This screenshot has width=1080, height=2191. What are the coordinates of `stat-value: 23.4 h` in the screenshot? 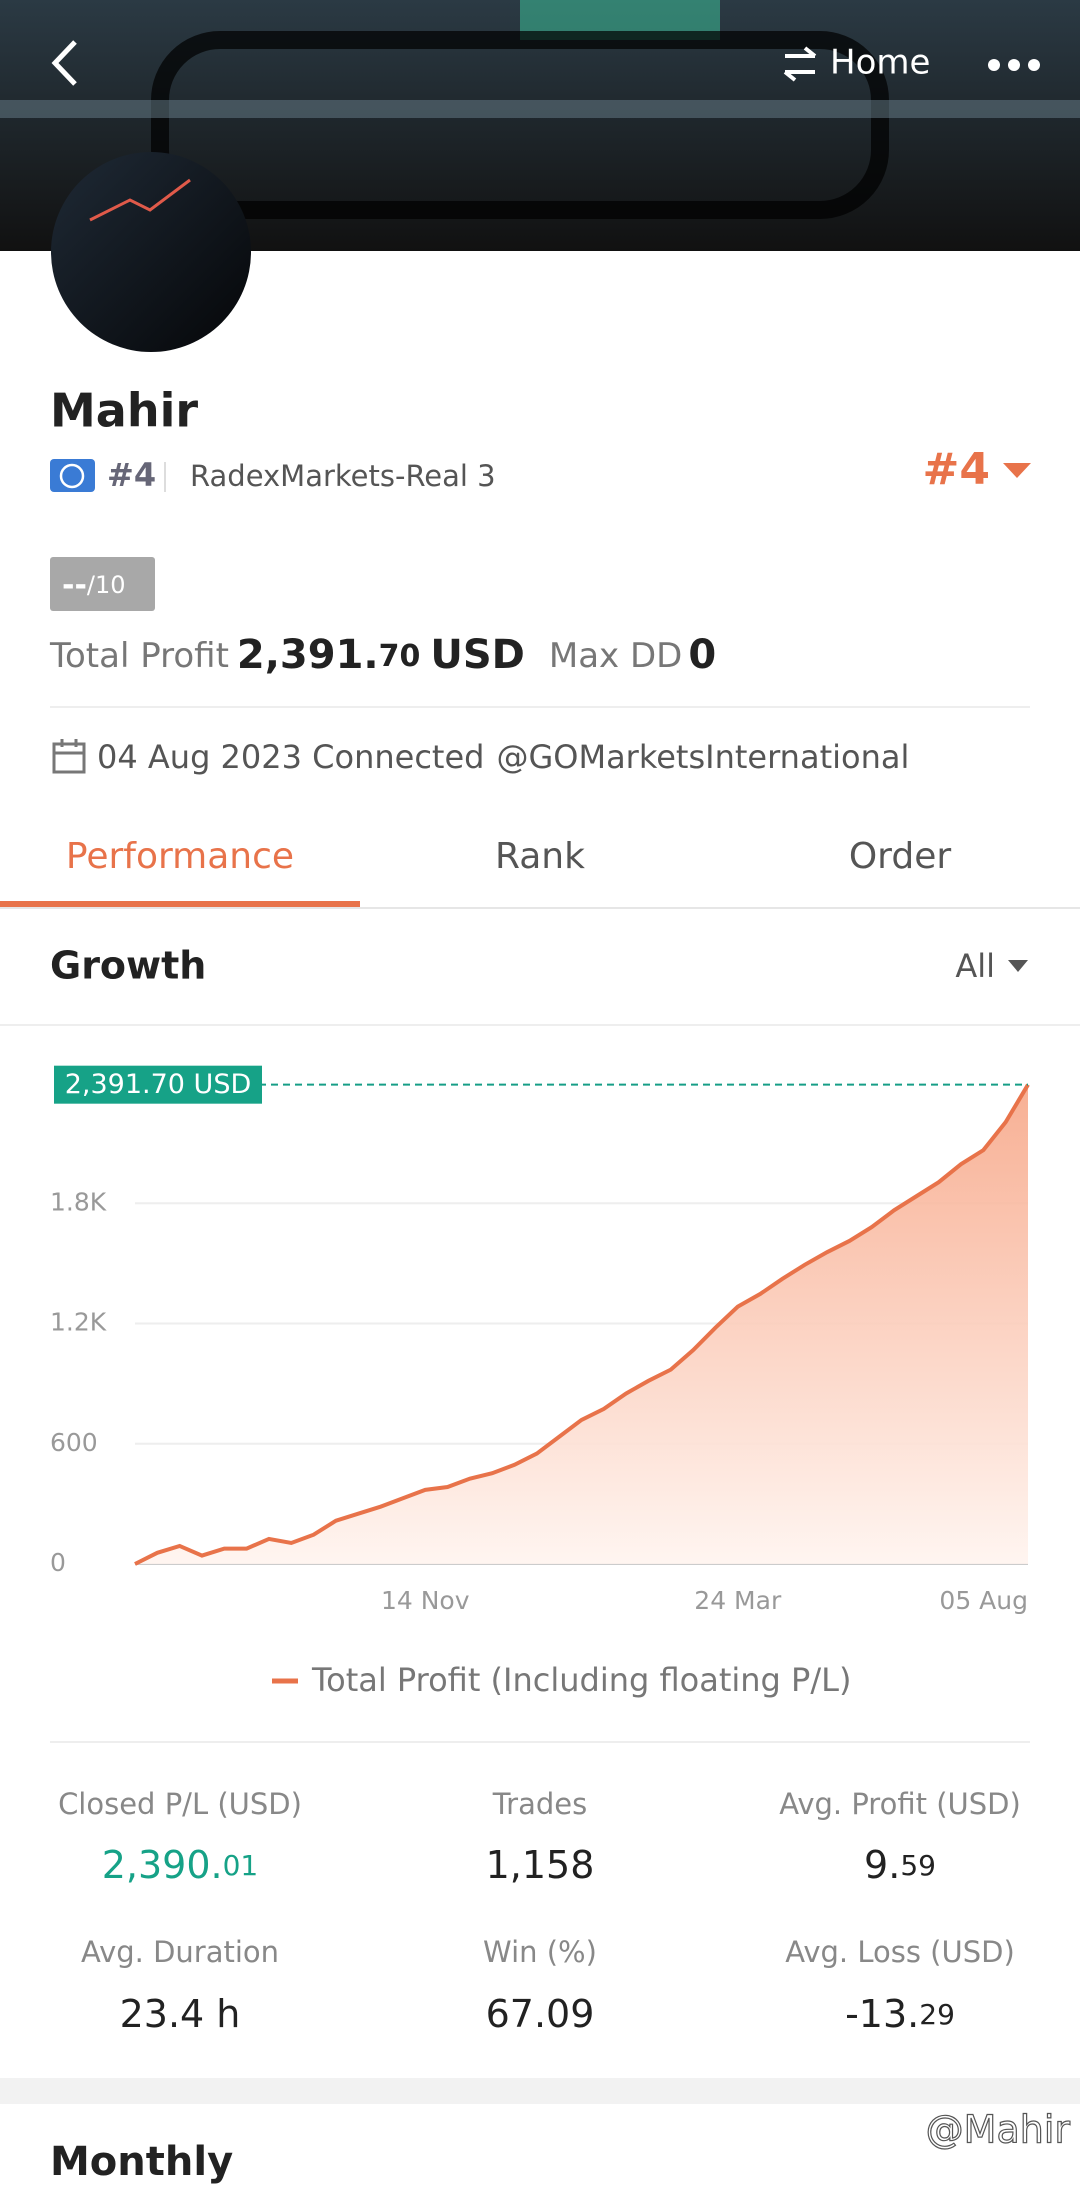 It's located at (180, 2014).